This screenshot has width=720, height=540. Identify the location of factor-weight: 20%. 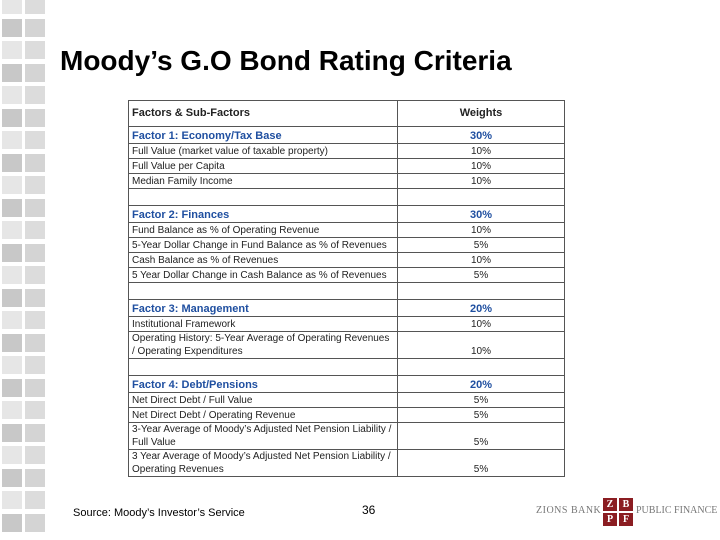
(481, 308).